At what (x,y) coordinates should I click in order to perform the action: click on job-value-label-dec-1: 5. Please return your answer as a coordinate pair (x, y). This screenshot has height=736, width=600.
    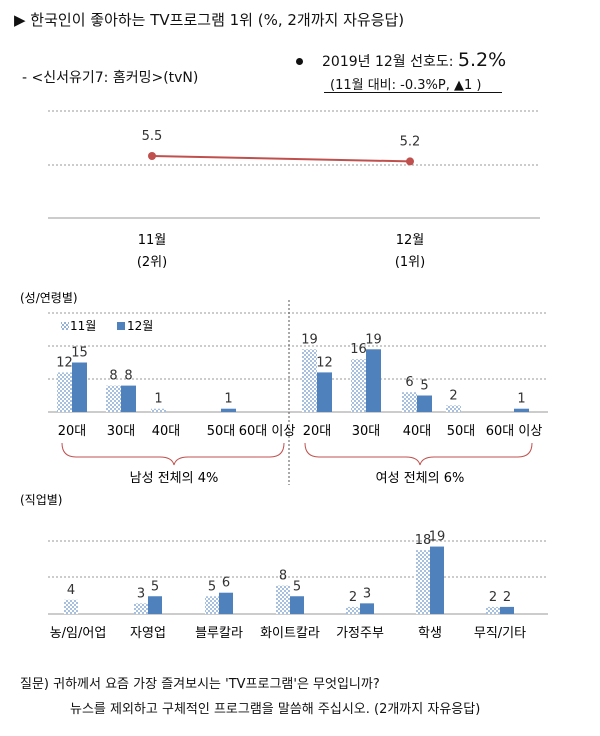
    Looking at the image, I should click on (155, 586).